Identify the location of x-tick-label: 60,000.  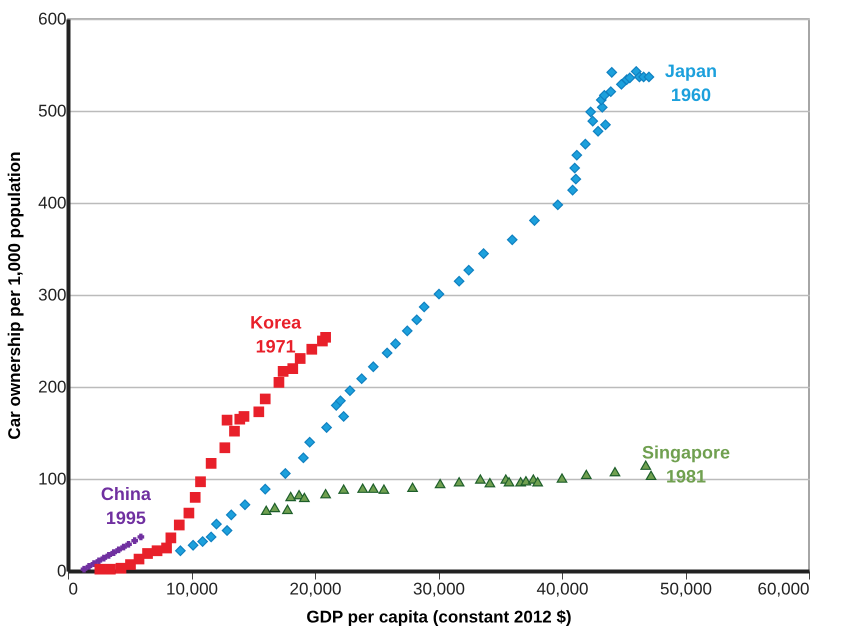
(784, 589).